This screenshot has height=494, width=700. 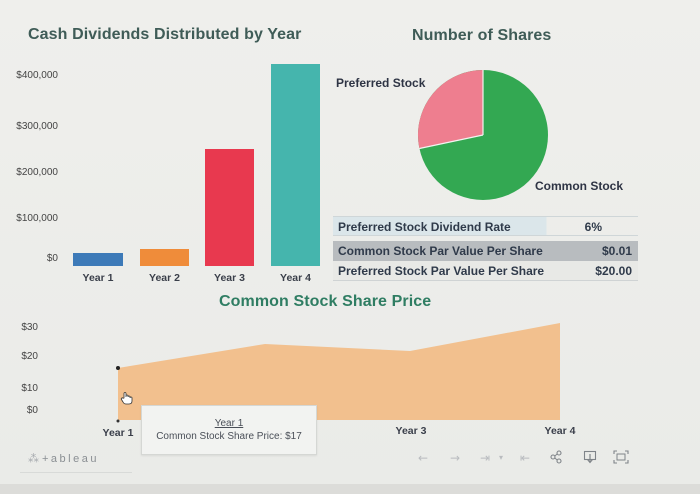 What do you see at coordinates (441, 271) in the screenshot?
I see `row-label: Preferred Stock Par Value Per Share` at bounding box center [441, 271].